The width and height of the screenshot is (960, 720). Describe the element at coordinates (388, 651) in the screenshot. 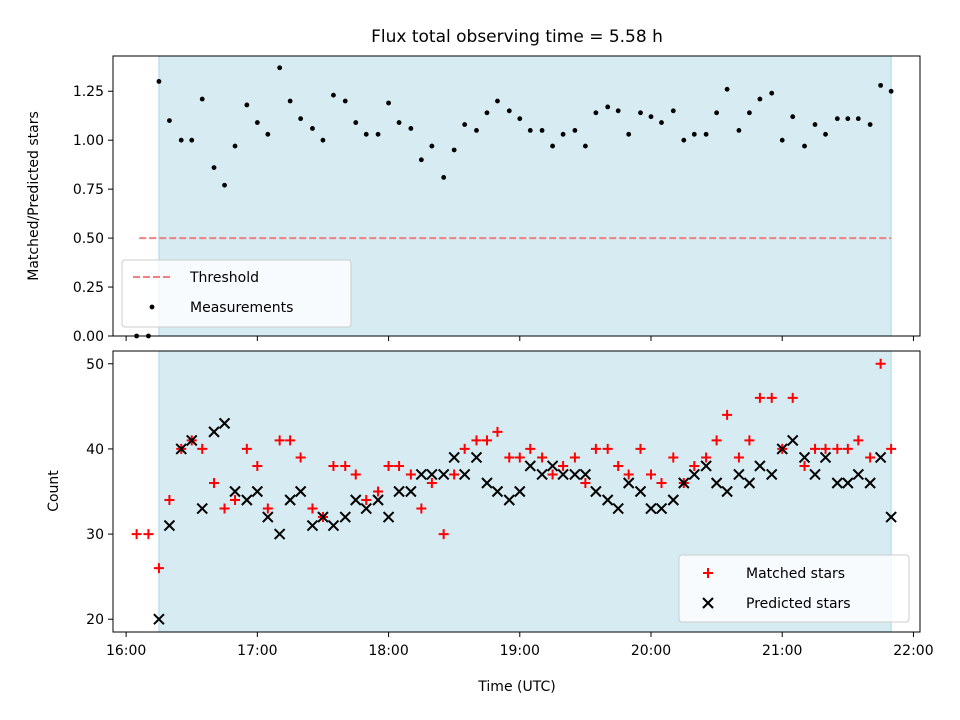

I see `x-tick-label: 18:00` at that location.